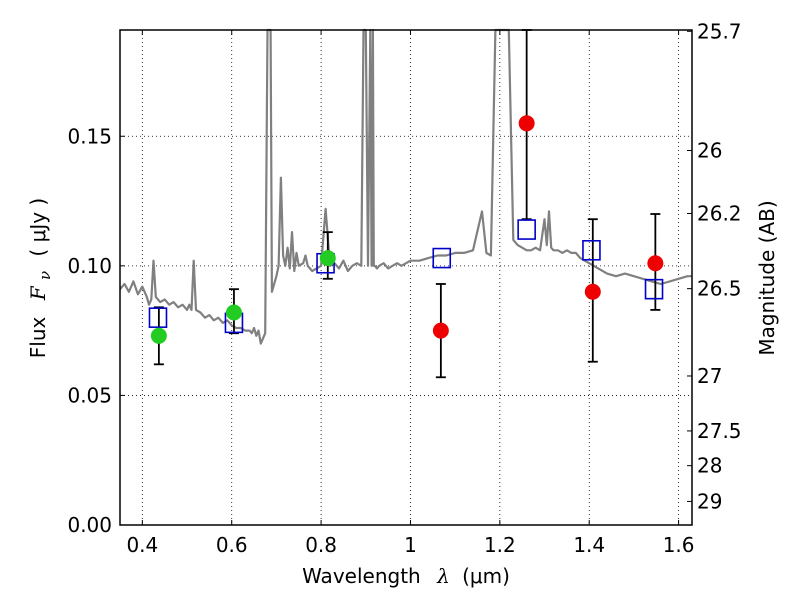  I want to click on y-axis-symbol: F, so click(38, 293).